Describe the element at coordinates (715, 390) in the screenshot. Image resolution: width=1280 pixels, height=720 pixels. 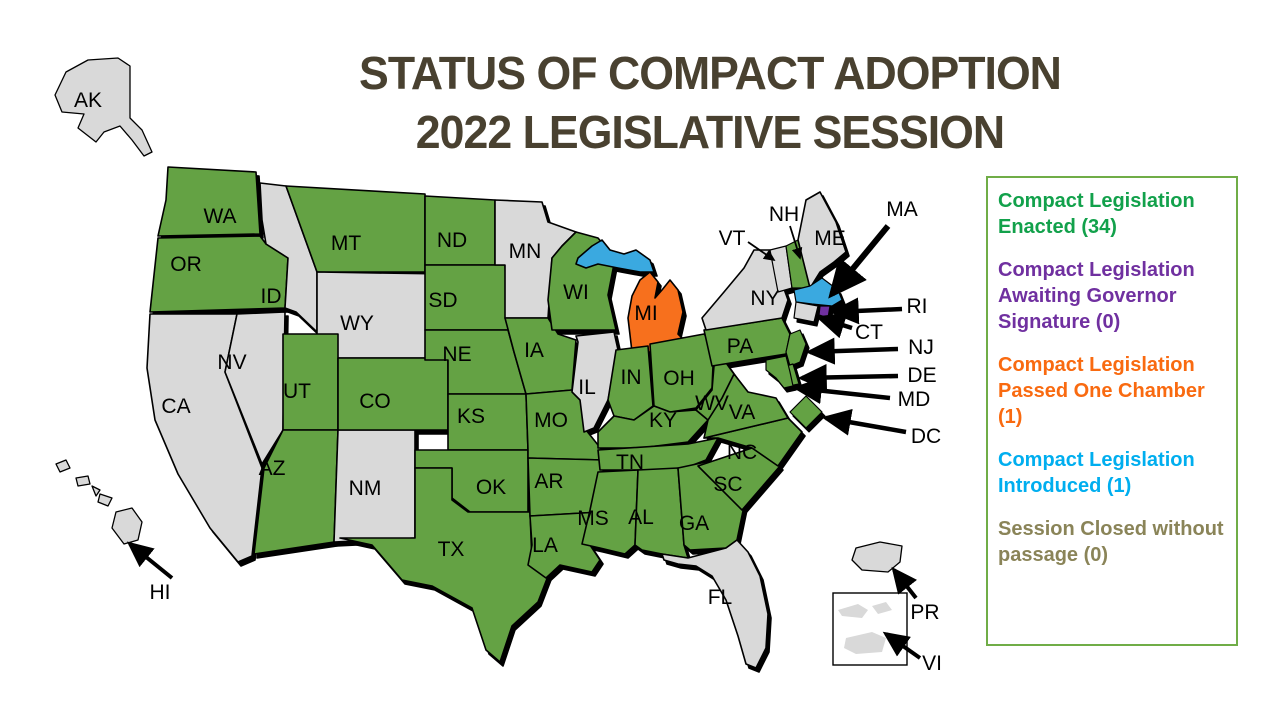
I see `state-wv` at that location.